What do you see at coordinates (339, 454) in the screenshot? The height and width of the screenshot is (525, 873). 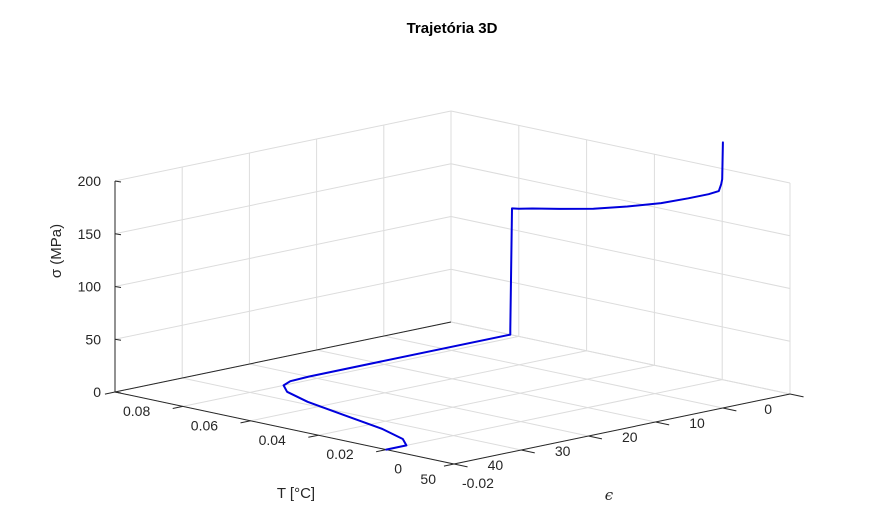 I see `epsilon-tick-label: 0.02` at bounding box center [339, 454].